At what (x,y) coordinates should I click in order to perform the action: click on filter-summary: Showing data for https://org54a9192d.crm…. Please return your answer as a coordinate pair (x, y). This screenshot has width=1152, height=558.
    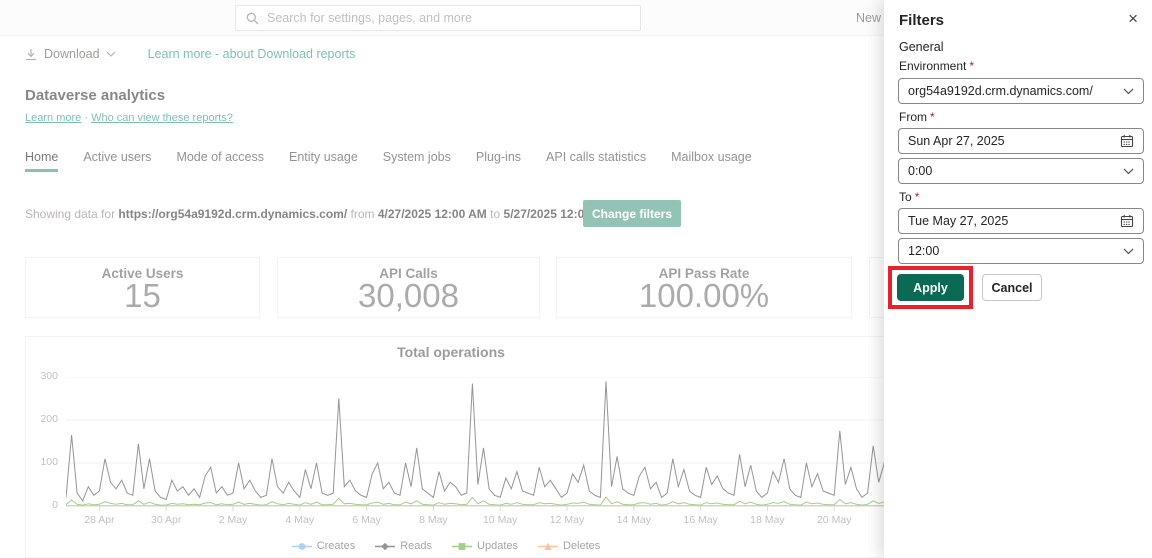
    Looking at the image, I should click on (318, 214).